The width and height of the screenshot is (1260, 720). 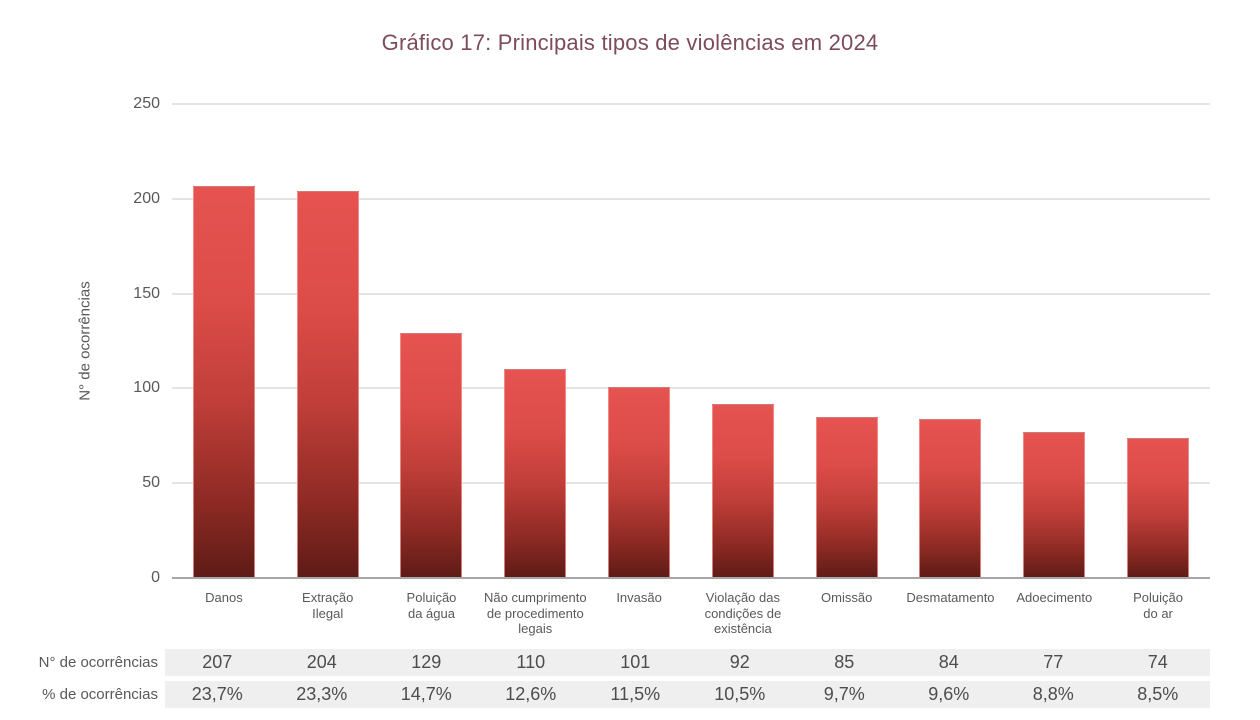 What do you see at coordinates (531, 694) in the screenshot?
I see `table-cell: 12,6%` at bounding box center [531, 694].